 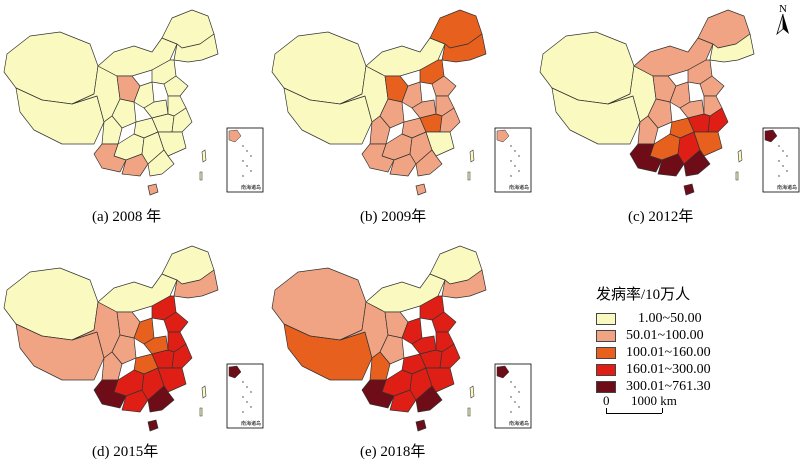 I want to click on panel-caption-c: (c) 2012年, so click(x=661, y=217).